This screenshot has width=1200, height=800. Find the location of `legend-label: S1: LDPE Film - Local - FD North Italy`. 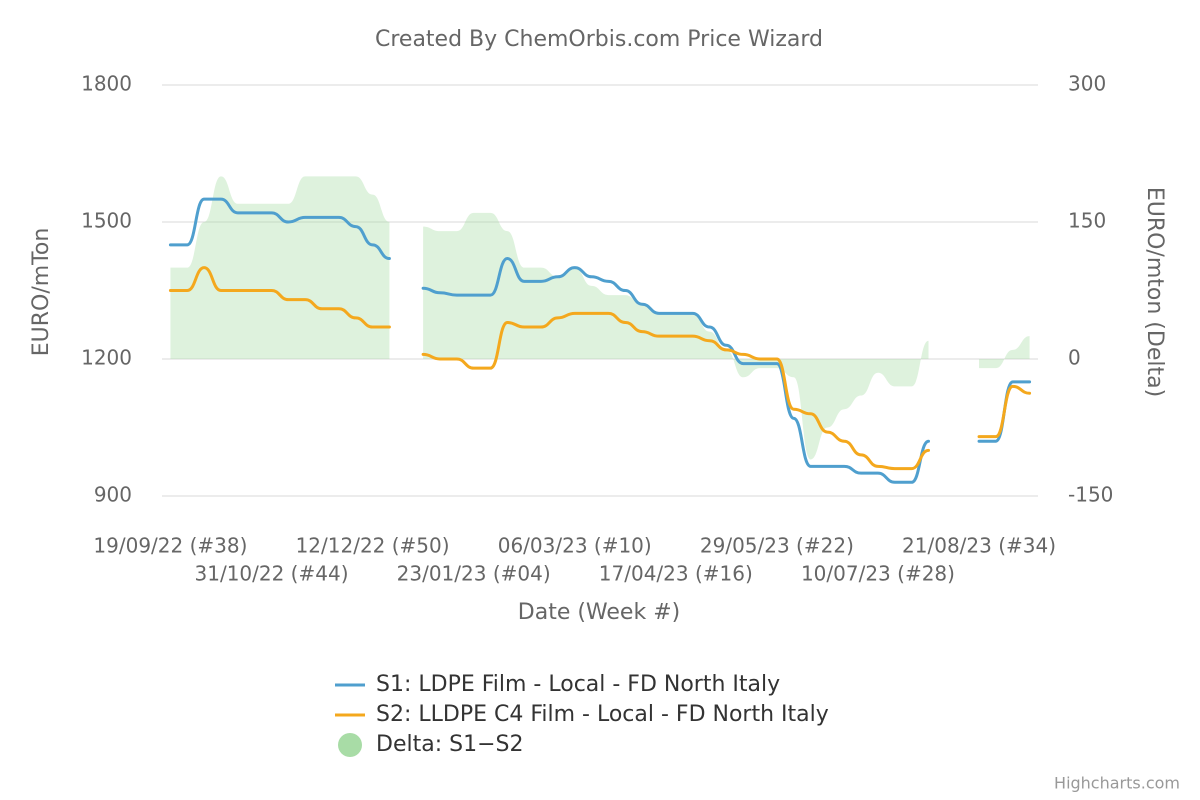

legend-label: S1: LDPE Film - Local - FD North Italy is located at coordinates (578, 684).